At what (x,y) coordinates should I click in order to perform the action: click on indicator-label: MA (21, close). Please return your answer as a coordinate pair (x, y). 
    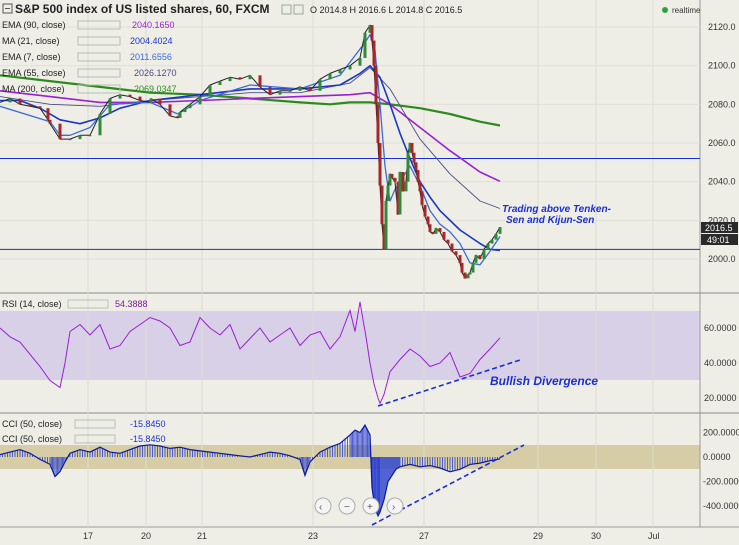
    Looking at the image, I should click on (31, 41).